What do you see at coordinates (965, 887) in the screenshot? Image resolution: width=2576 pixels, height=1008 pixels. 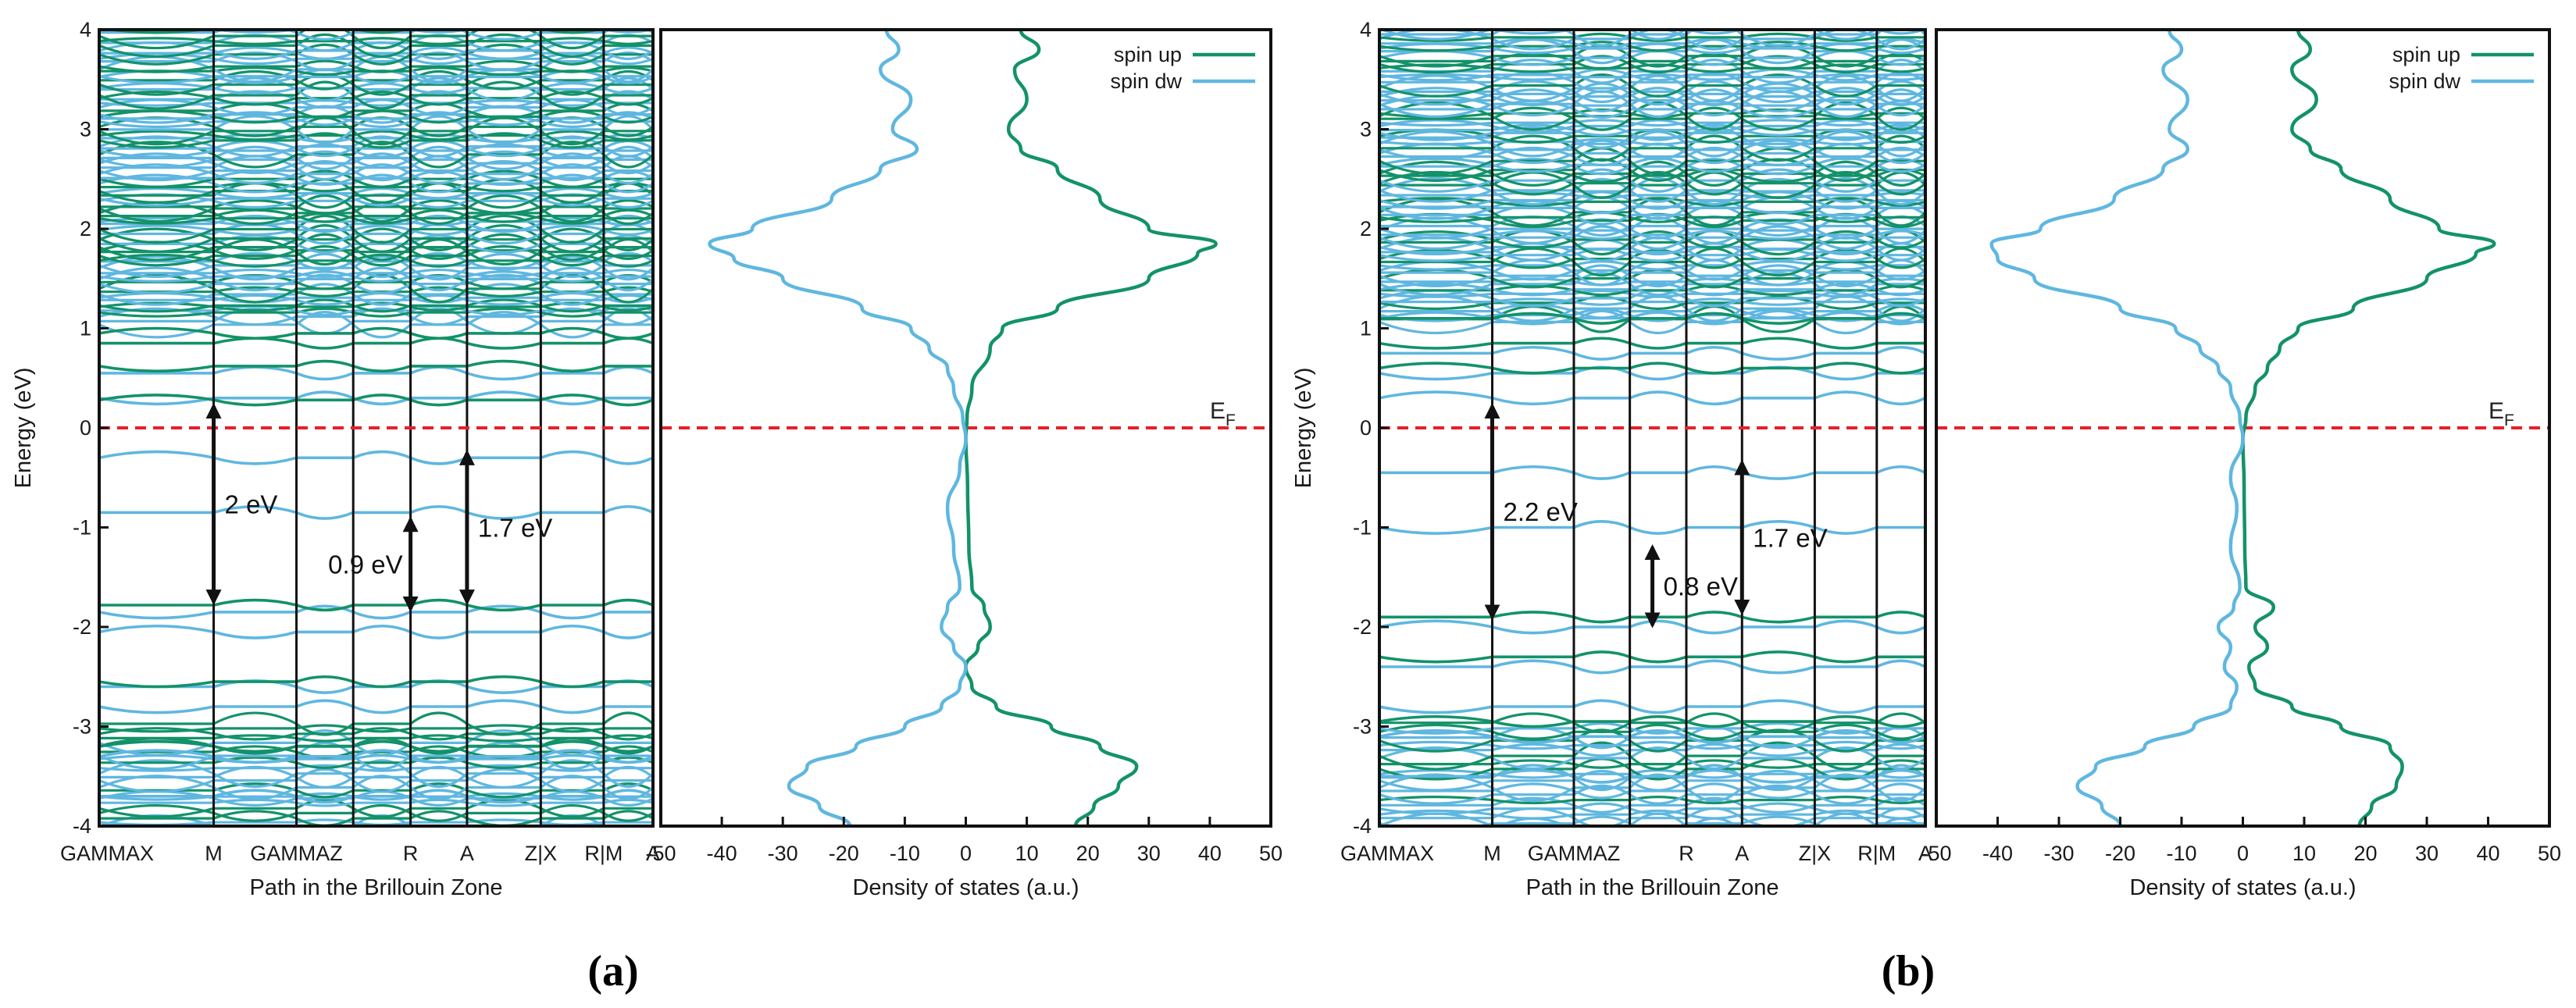 I see `x-axis-label: Density of states (a.u.)` at bounding box center [965, 887].